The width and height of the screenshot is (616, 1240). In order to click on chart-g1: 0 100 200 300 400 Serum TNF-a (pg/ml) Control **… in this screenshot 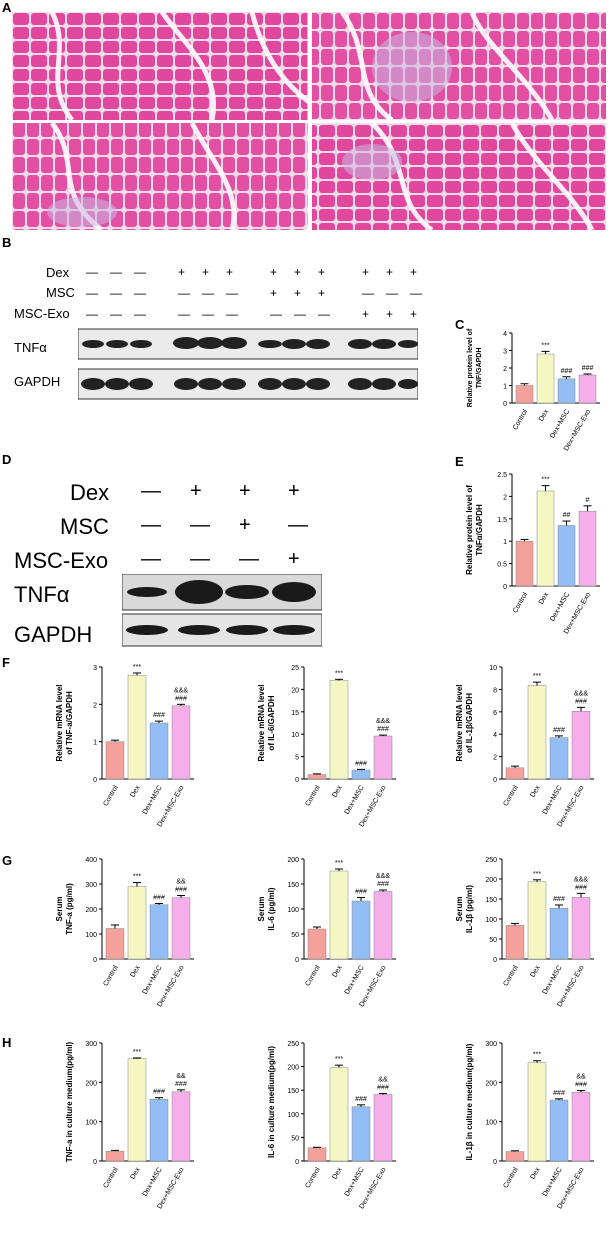, I will do `click(124, 932)`.